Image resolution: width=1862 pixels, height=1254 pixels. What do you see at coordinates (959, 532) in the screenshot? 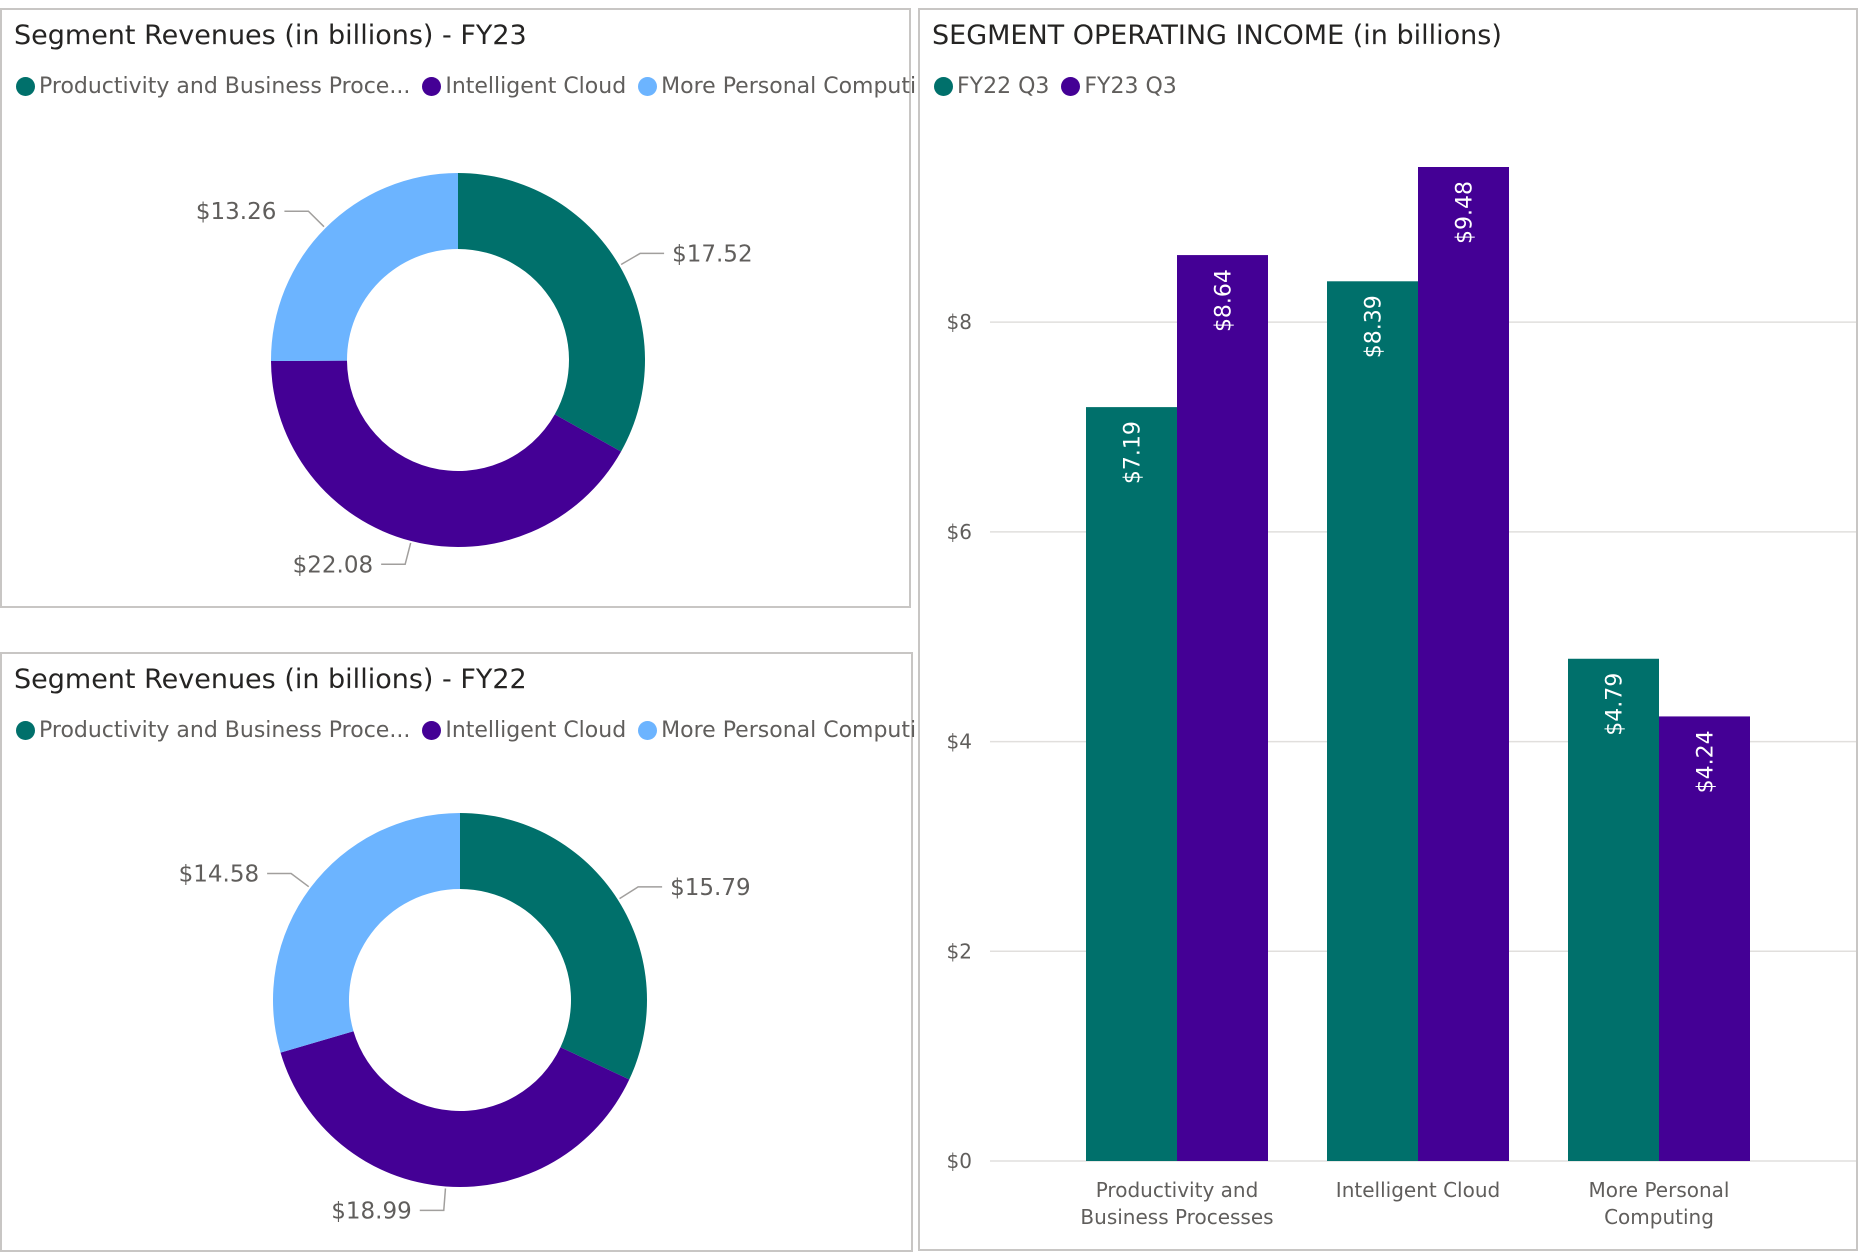
I see `y-tick-label: $6` at bounding box center [959, 532].